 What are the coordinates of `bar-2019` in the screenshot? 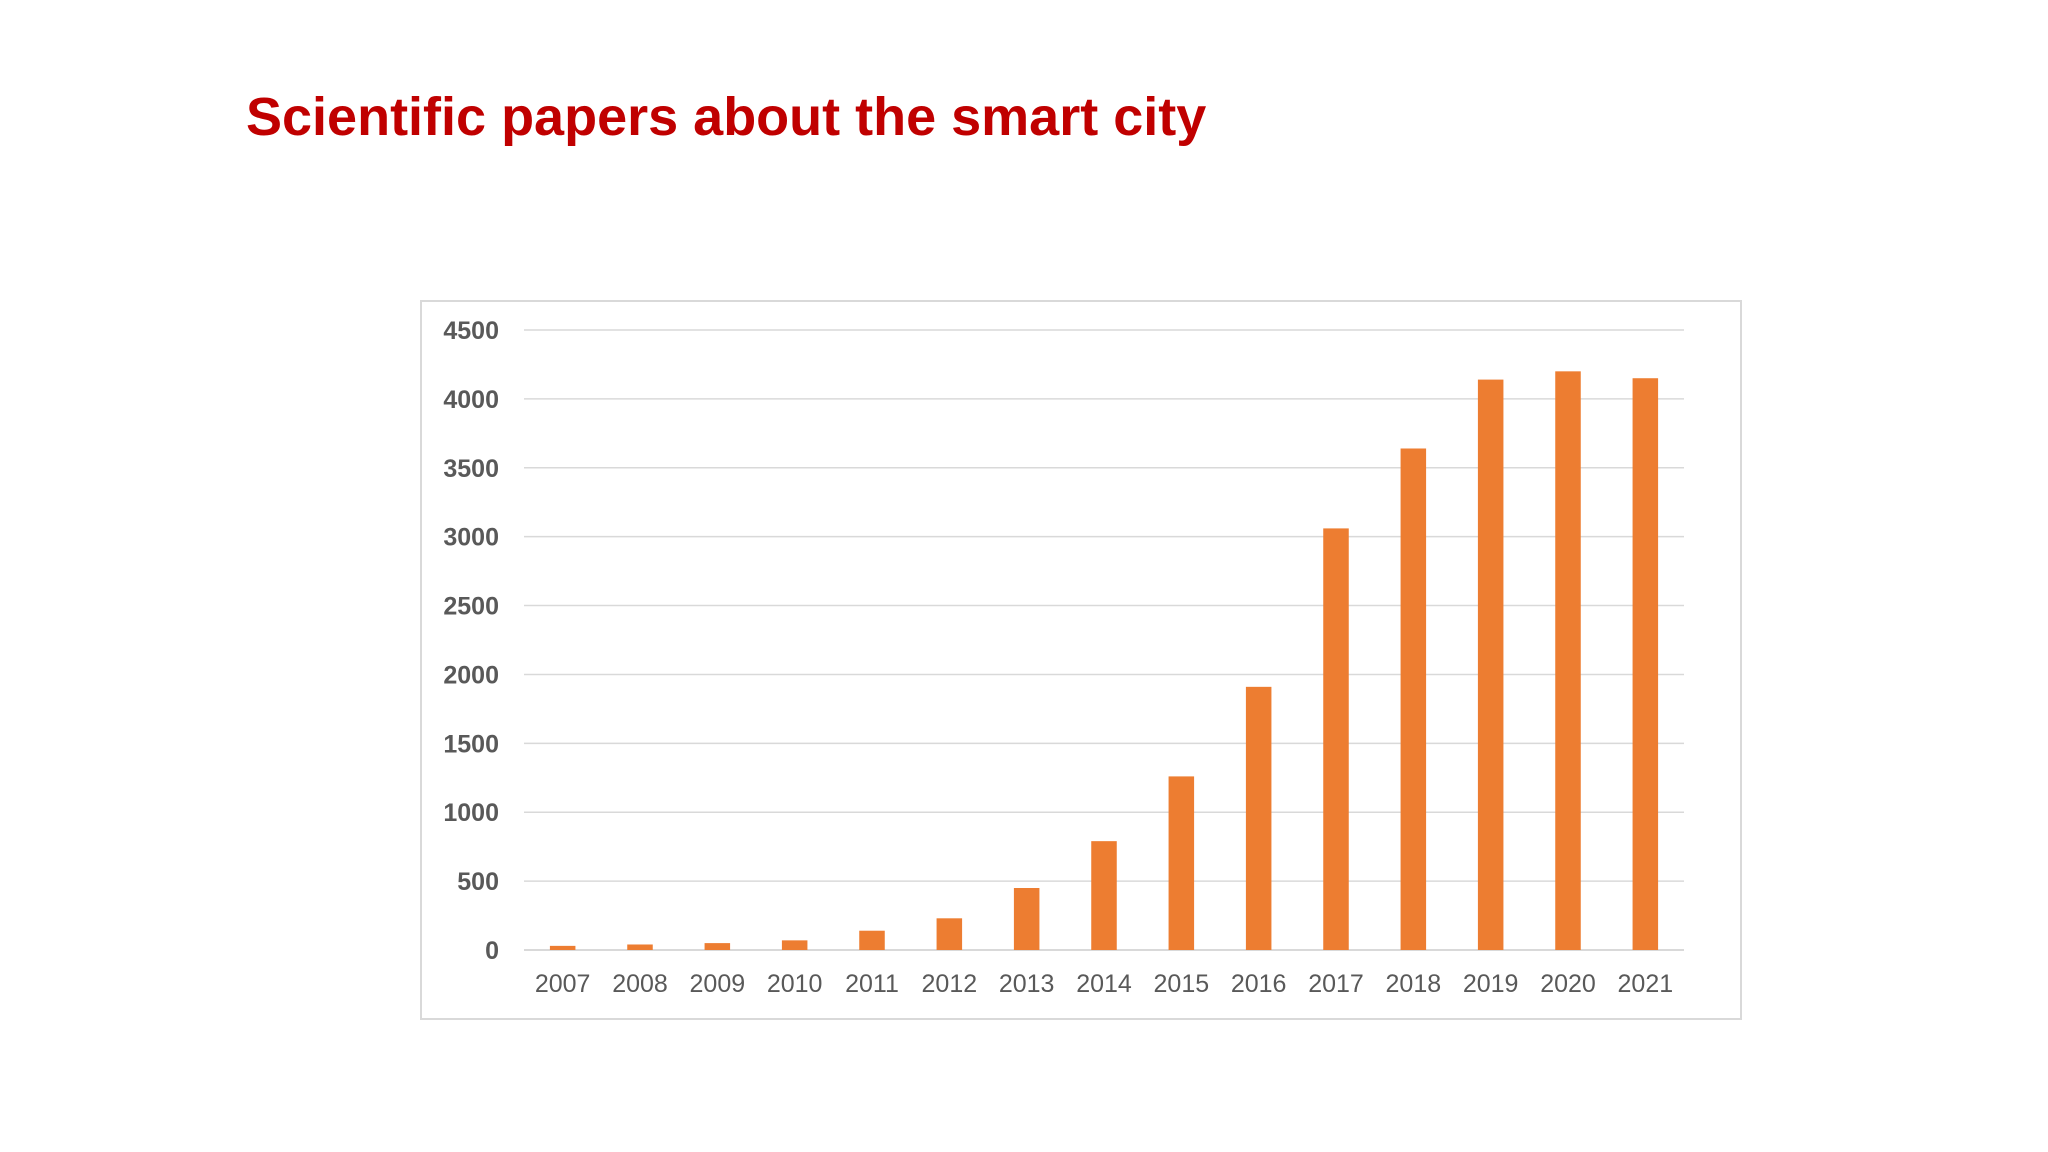 It's located at (1490, 665).